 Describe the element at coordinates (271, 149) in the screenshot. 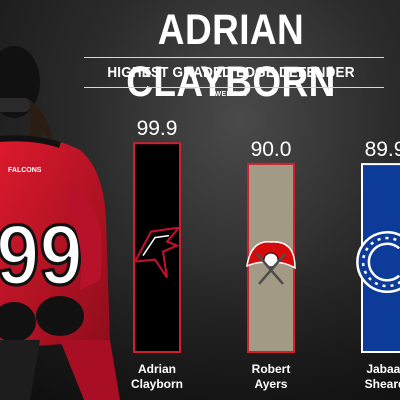

I see `bar-value-label: 90.0` at that location.